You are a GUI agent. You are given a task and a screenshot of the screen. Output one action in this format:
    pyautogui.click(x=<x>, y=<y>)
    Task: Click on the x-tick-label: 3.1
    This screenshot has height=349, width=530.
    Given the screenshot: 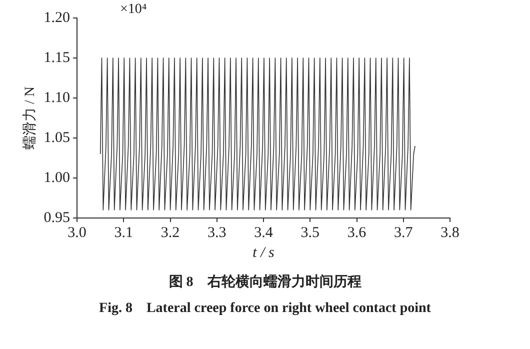 What is the action you would take?
    pyautogui.click(x=124, y=232)
    